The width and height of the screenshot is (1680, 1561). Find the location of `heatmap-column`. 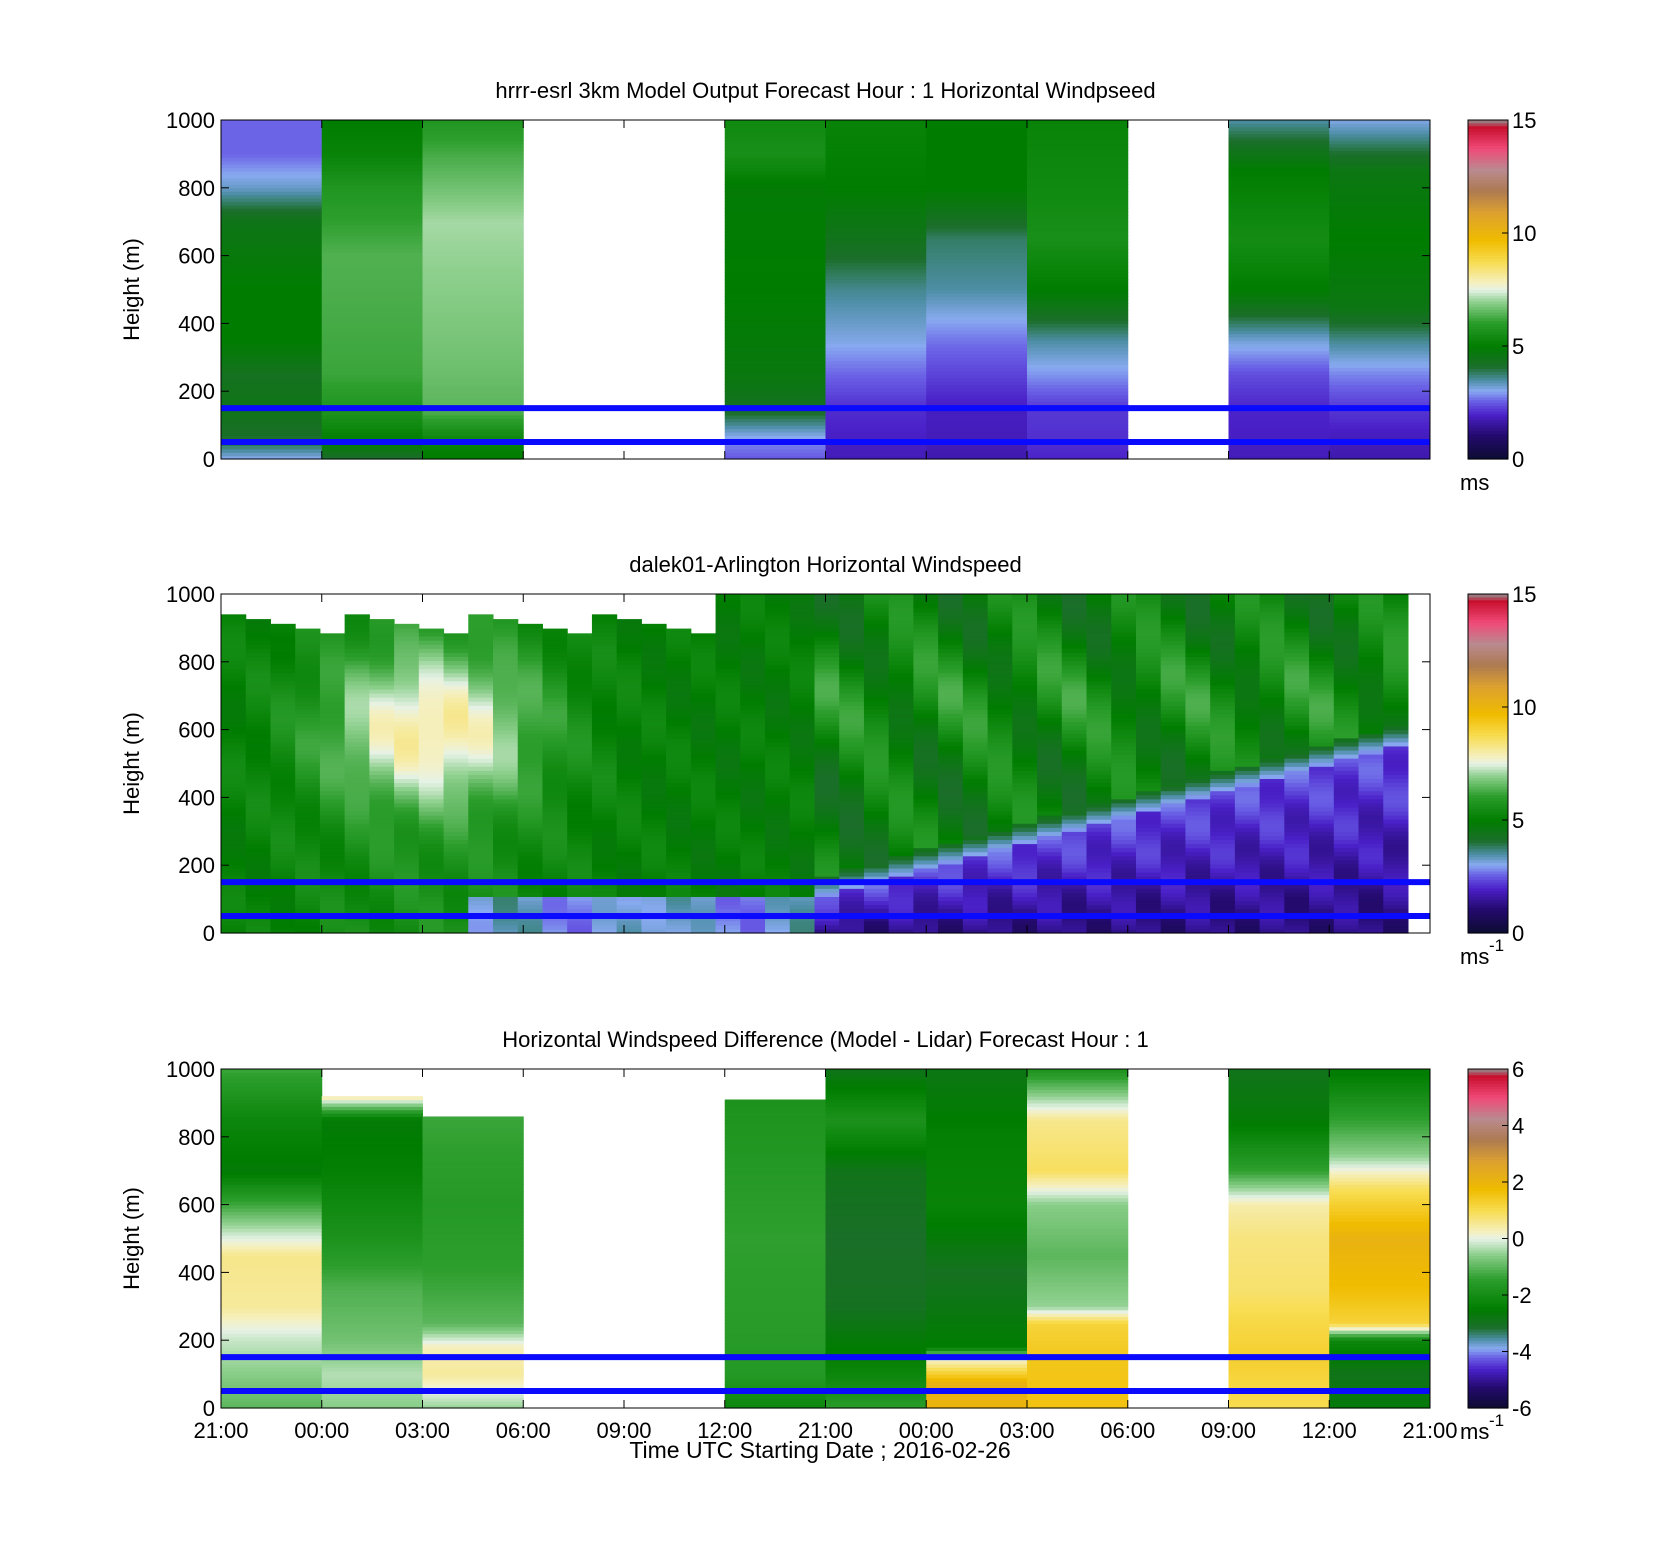

heatmap-column is located at coordinates (382, 776).